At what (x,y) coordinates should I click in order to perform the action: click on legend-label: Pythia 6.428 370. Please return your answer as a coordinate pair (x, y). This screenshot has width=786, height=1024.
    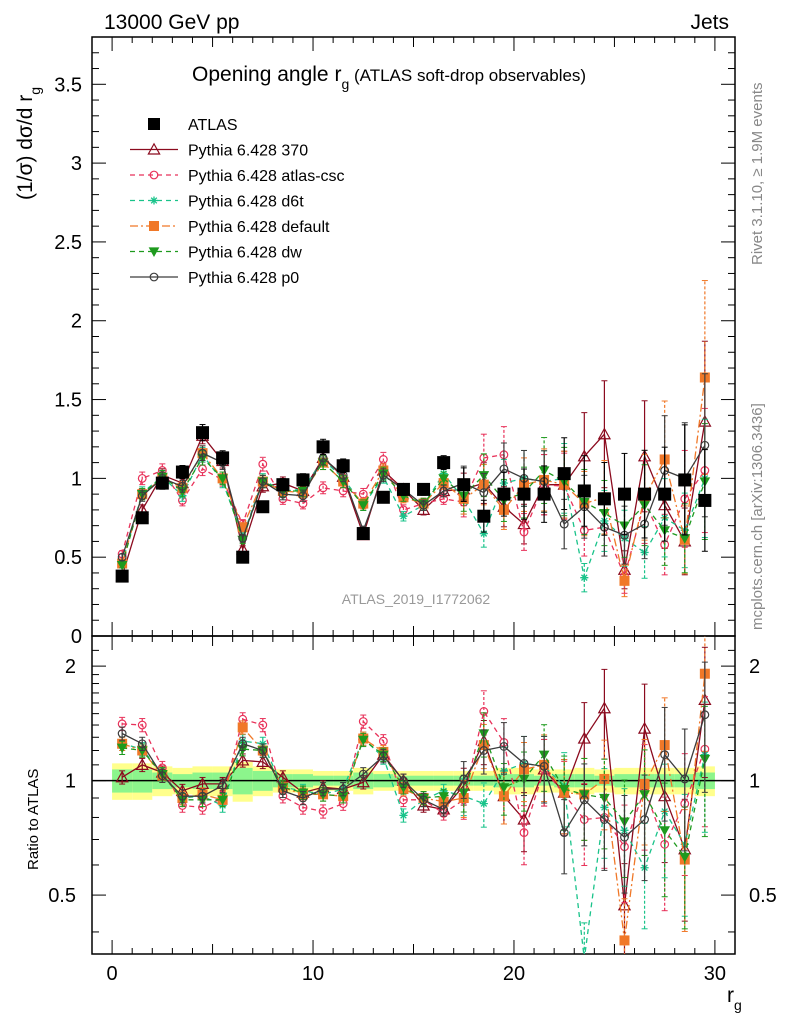
    Looking at the image, I should click on (248, 151).